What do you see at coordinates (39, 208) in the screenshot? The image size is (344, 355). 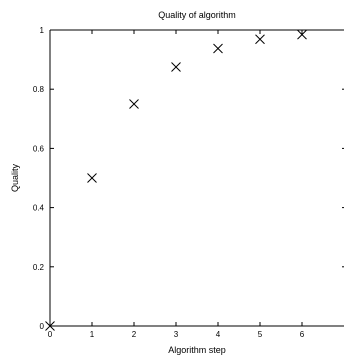 I see `y-tick-label: 0.4` at bounding box center [39, 208].